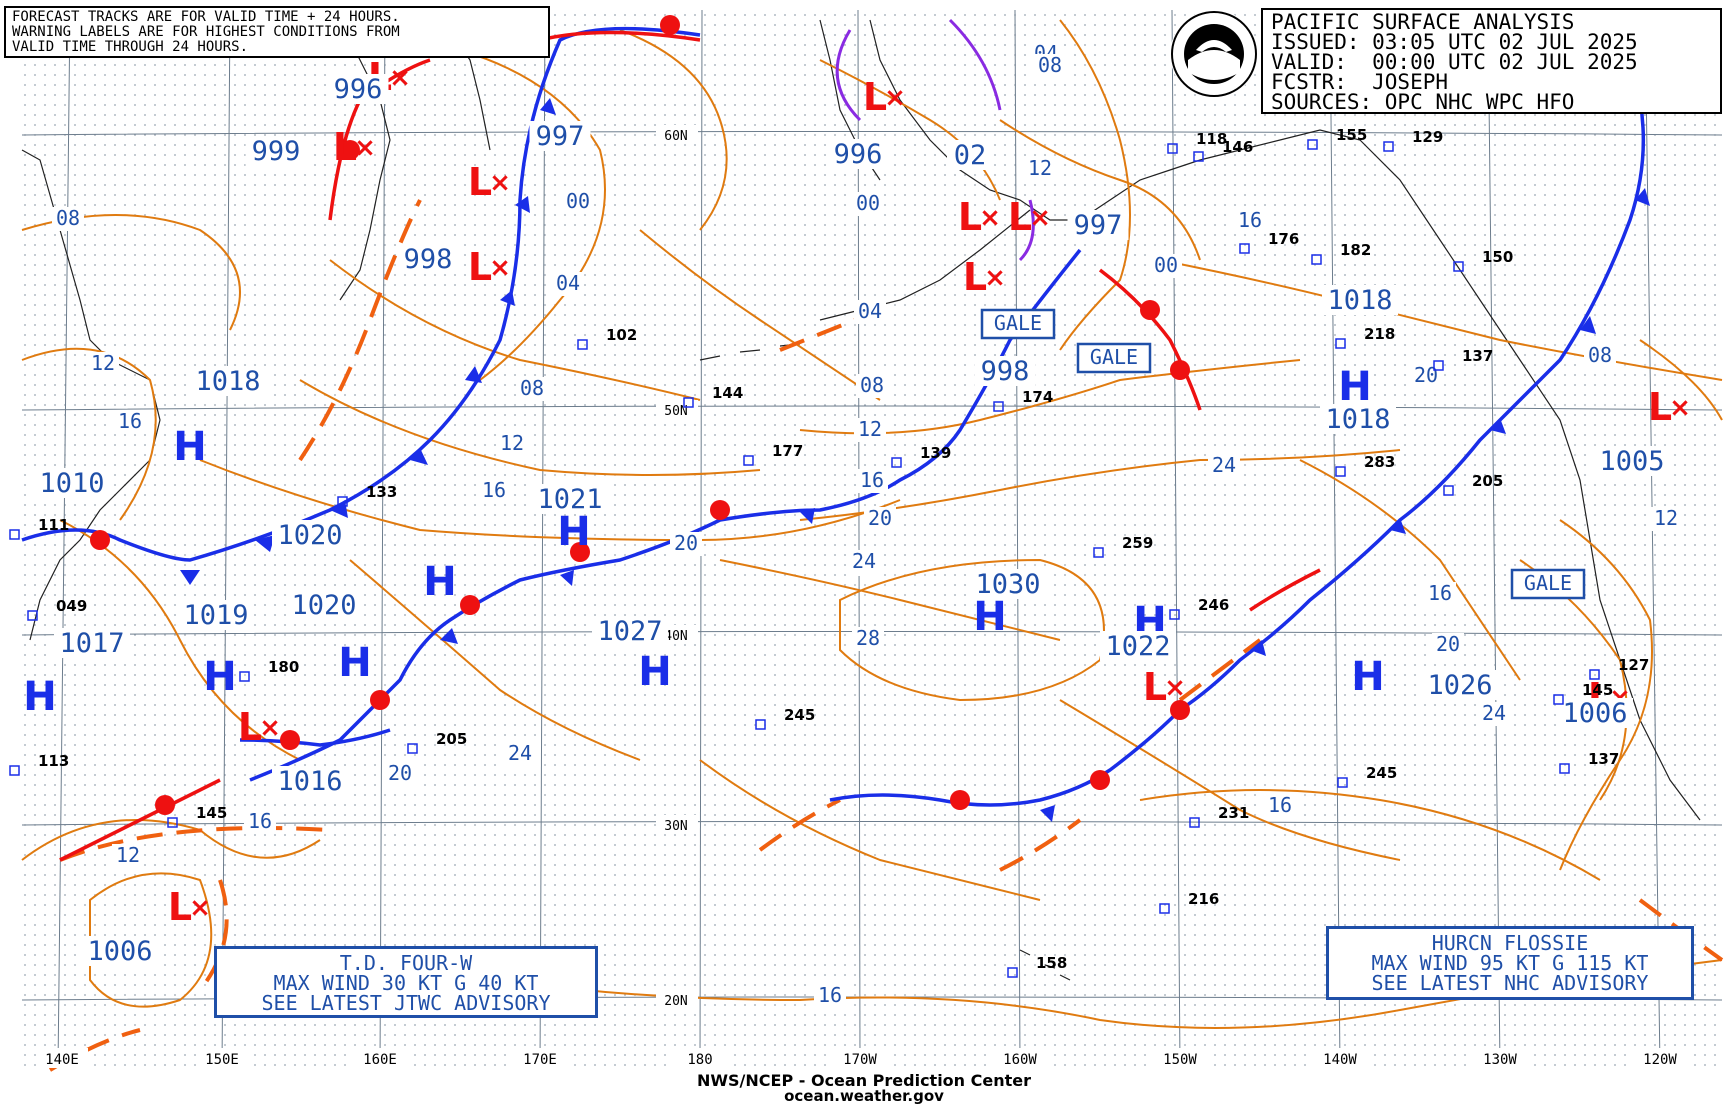  I want to click on pressure-value: 1010, so click(71, 483).